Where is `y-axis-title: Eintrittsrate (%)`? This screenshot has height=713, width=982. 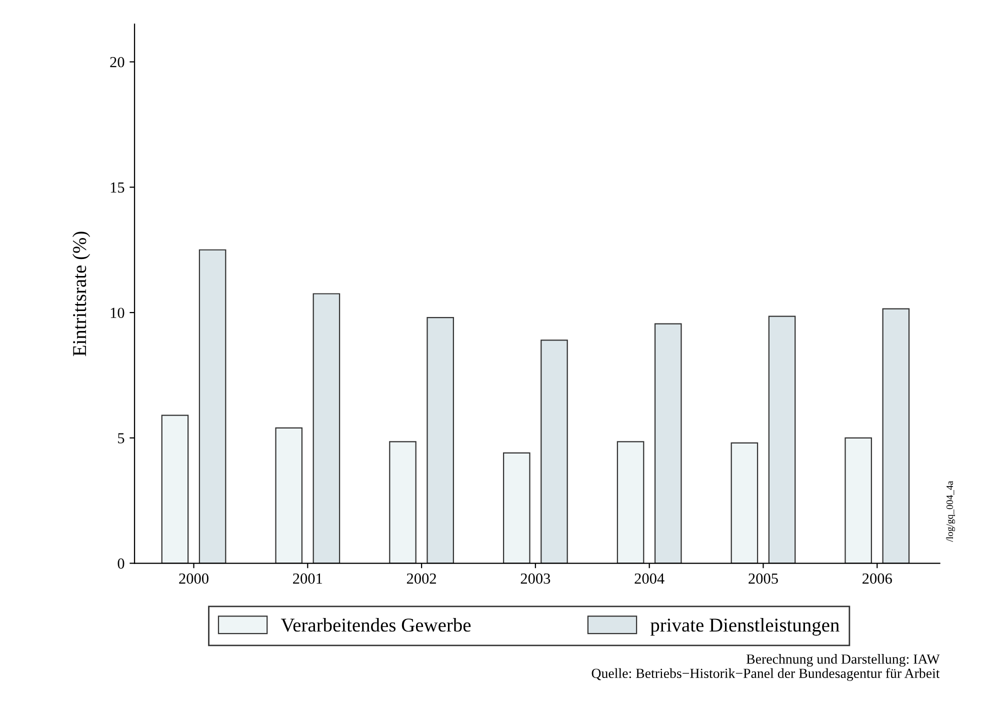
y-axis-title: Eintrittsrate (%) is located at coordinates (81, 294).